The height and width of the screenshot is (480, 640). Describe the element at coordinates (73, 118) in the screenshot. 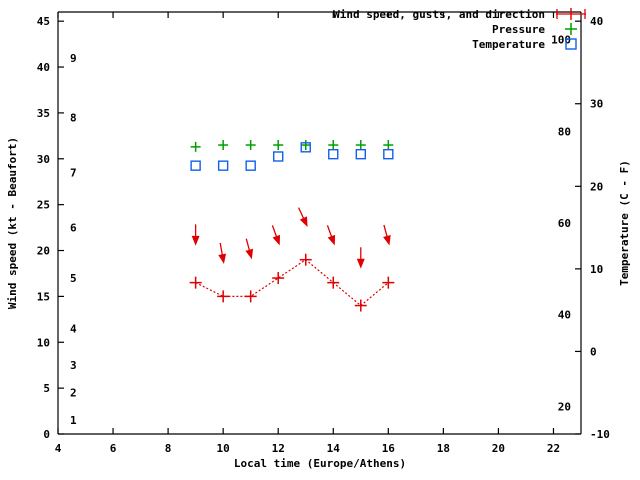

I see `beaufort-label: 8` at that location.